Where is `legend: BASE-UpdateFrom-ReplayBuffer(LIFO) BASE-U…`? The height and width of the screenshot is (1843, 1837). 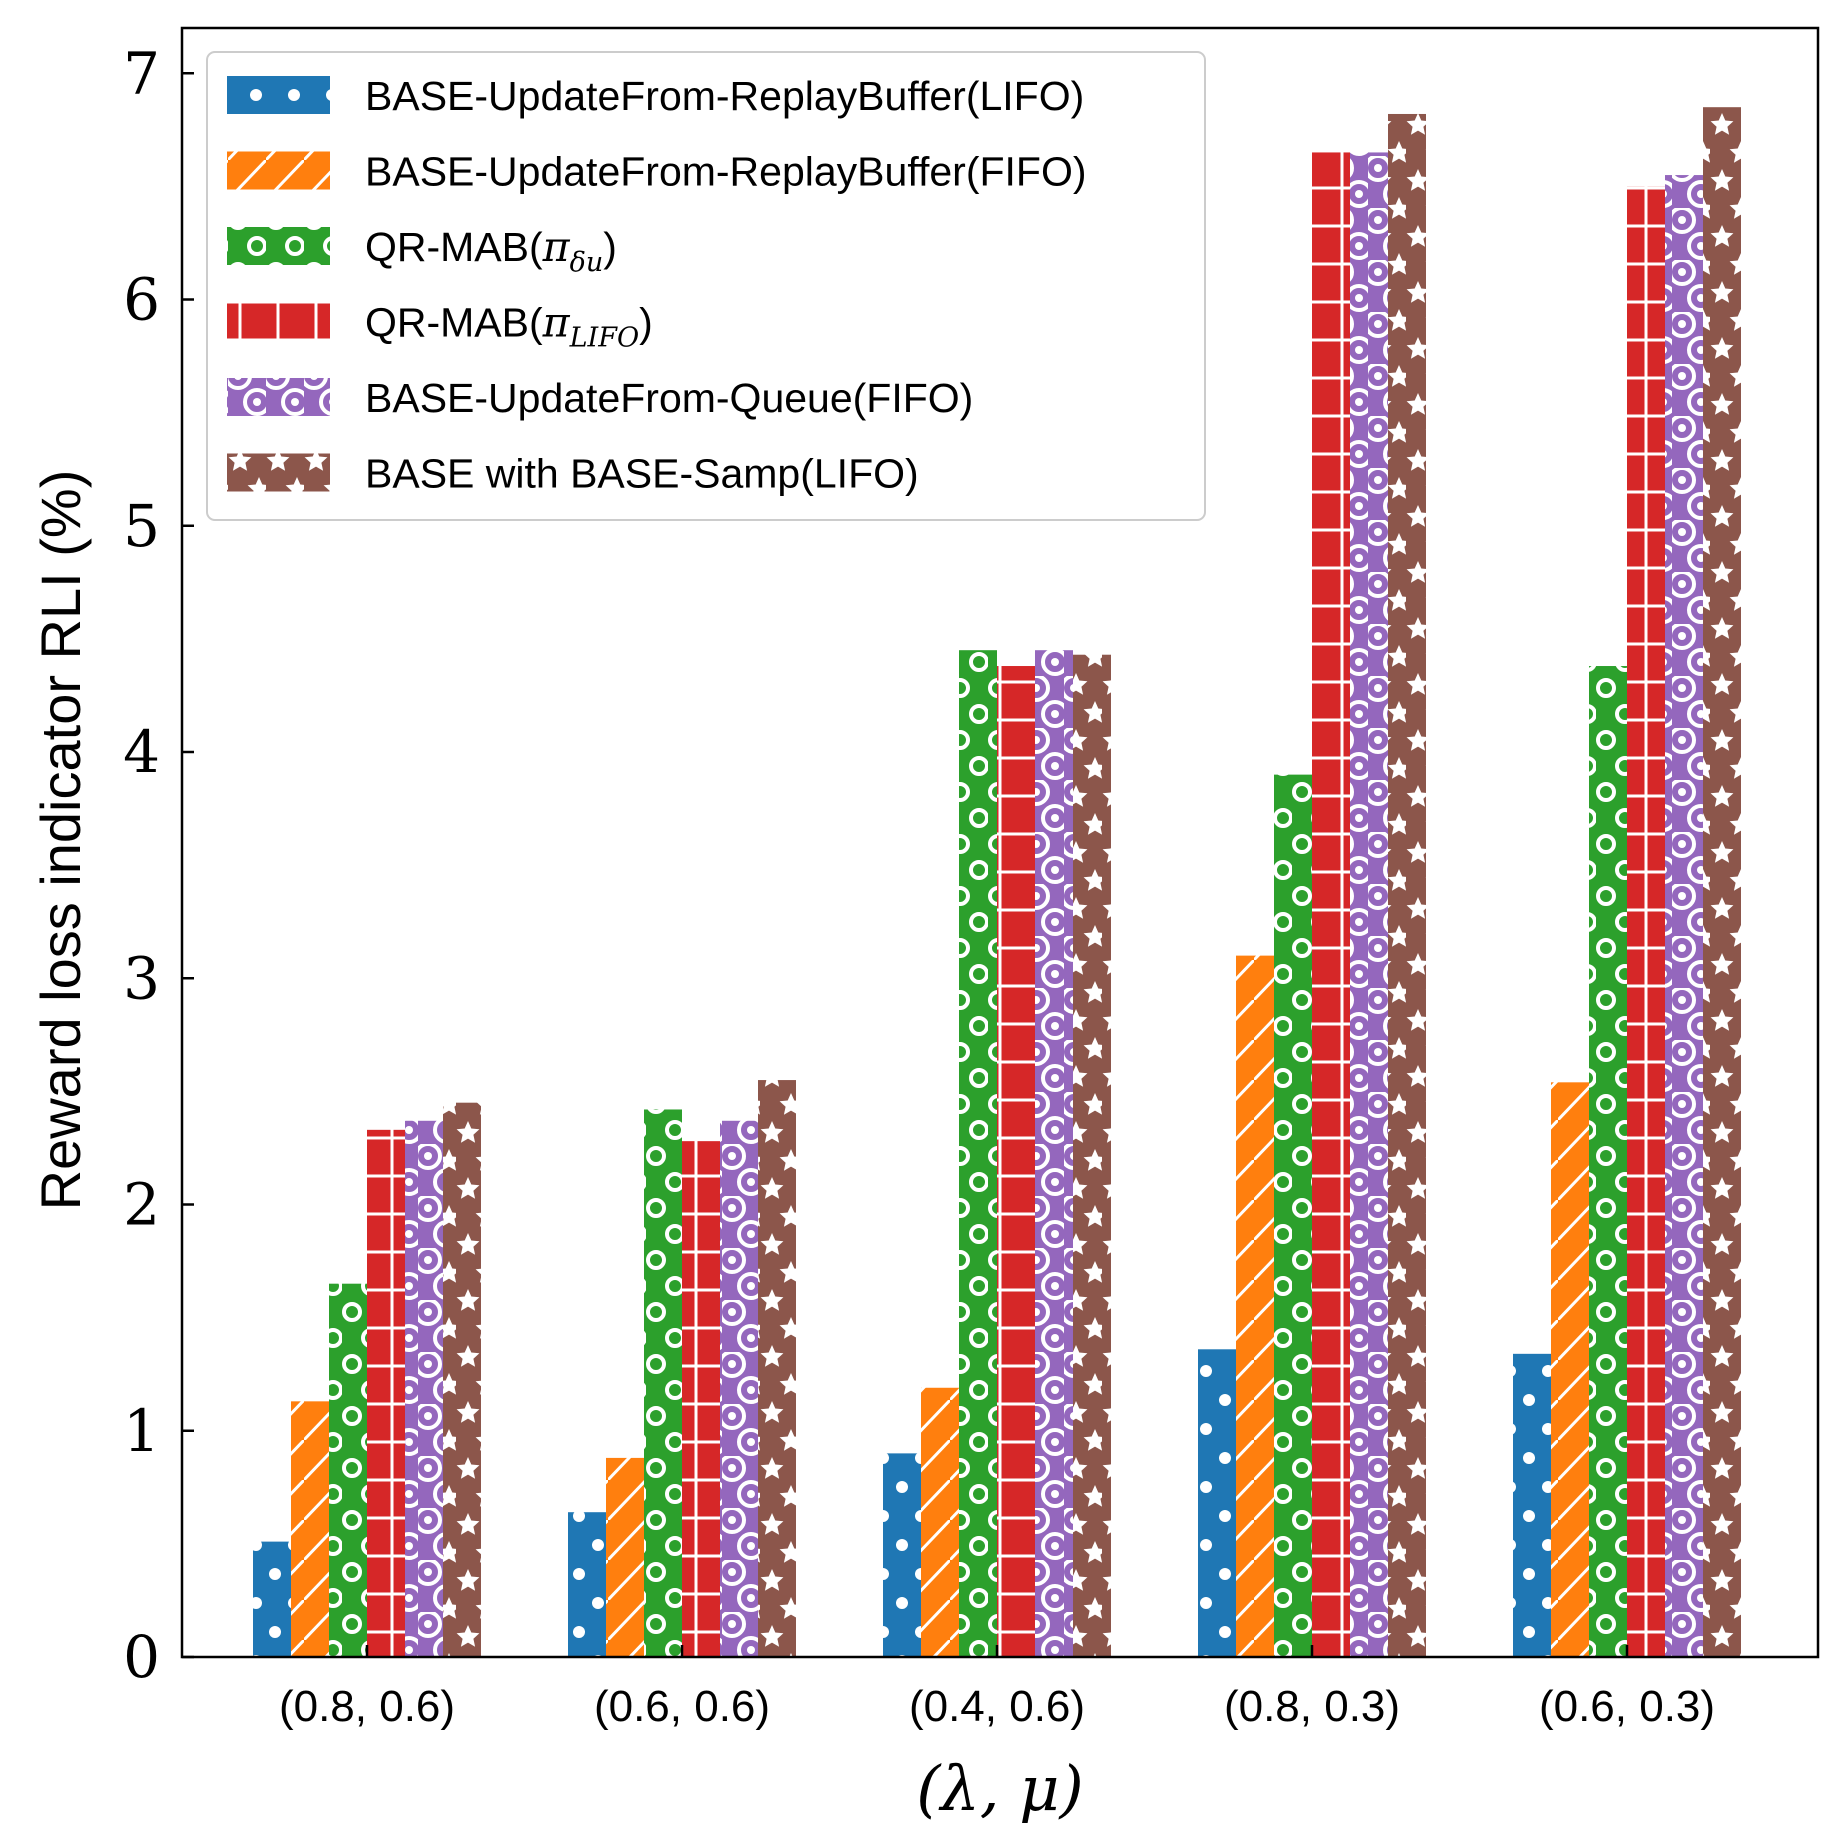 legend: BASE-UpdateFrom-ReplayBuffer(LIFO) BASE-U… is located at coordinates (706, 286).